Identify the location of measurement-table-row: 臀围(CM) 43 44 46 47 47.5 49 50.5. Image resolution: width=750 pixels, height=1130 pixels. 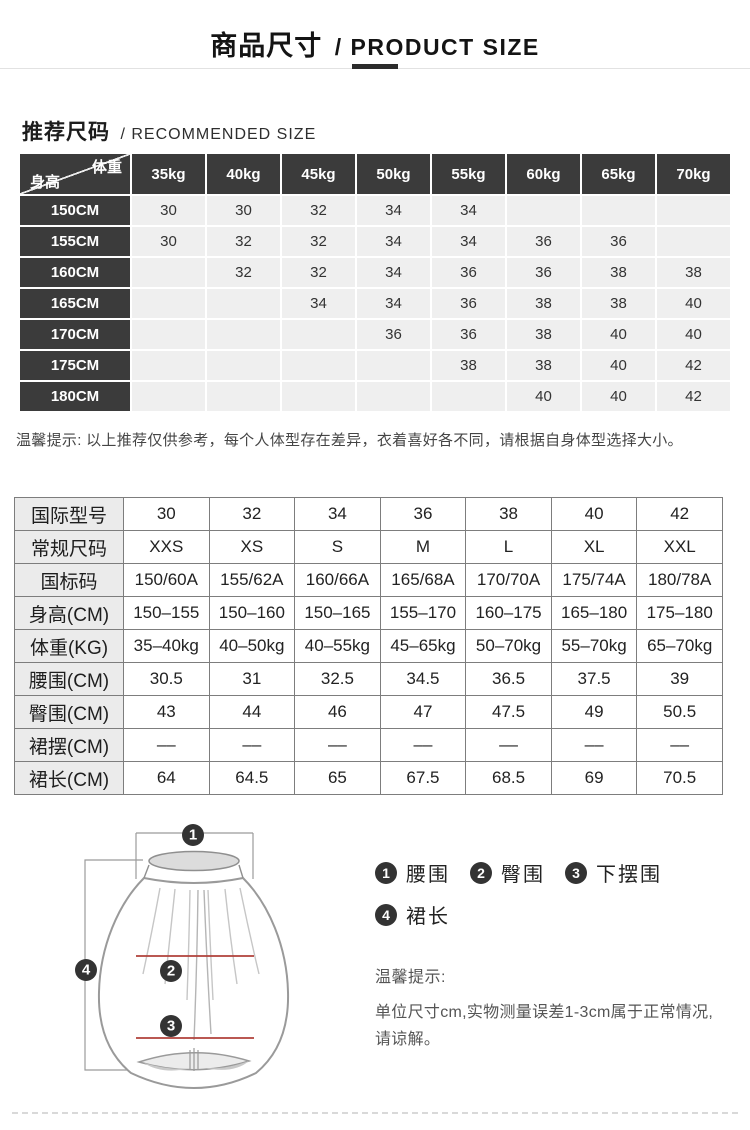
(368, 712).